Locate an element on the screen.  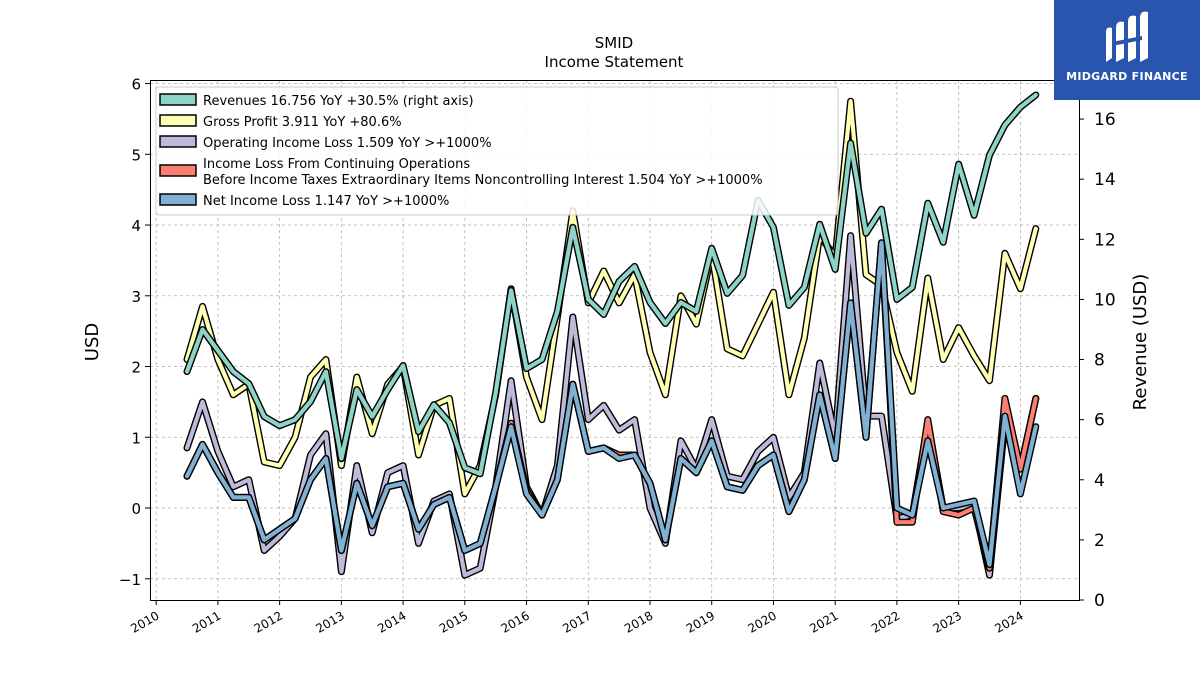
x-tick-label: 2012 is located at coordinates (268, 621).